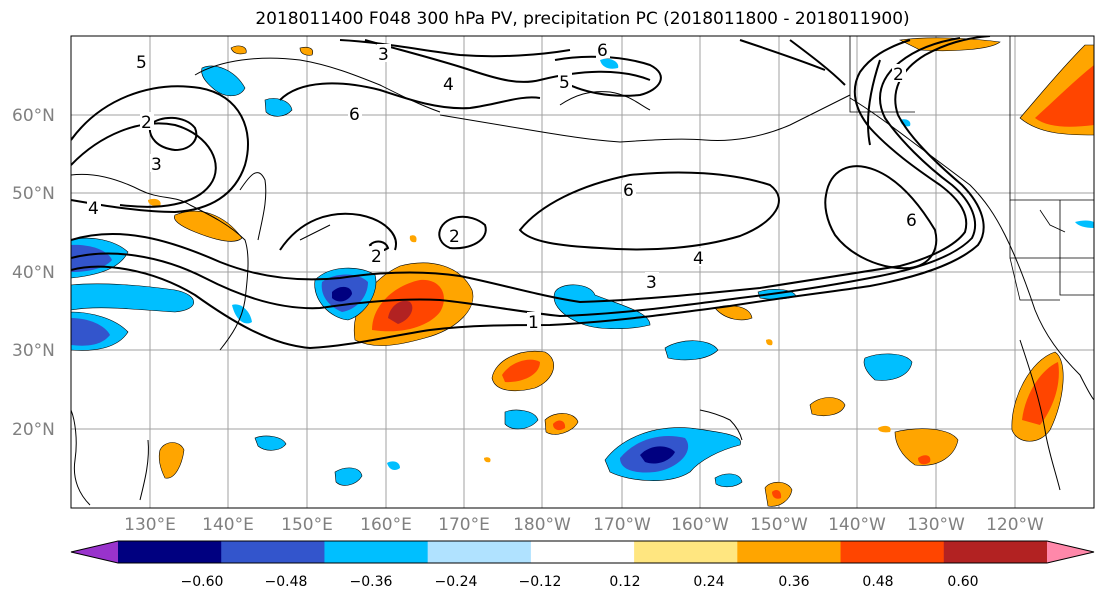  I want to click on latitude-labels: 60°N 50°N 40°N 30°N 20°N, so click(33, 273).